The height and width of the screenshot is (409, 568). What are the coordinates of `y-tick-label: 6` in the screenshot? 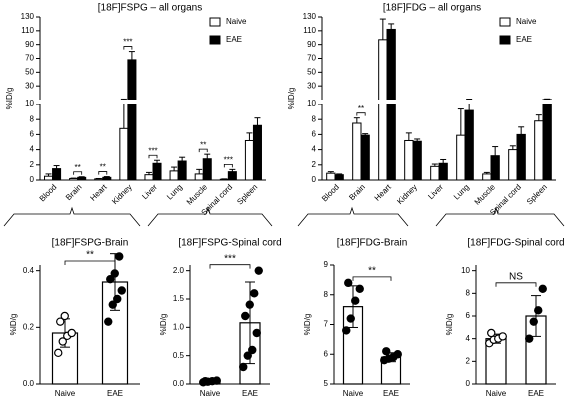 It's located at (468, 315).